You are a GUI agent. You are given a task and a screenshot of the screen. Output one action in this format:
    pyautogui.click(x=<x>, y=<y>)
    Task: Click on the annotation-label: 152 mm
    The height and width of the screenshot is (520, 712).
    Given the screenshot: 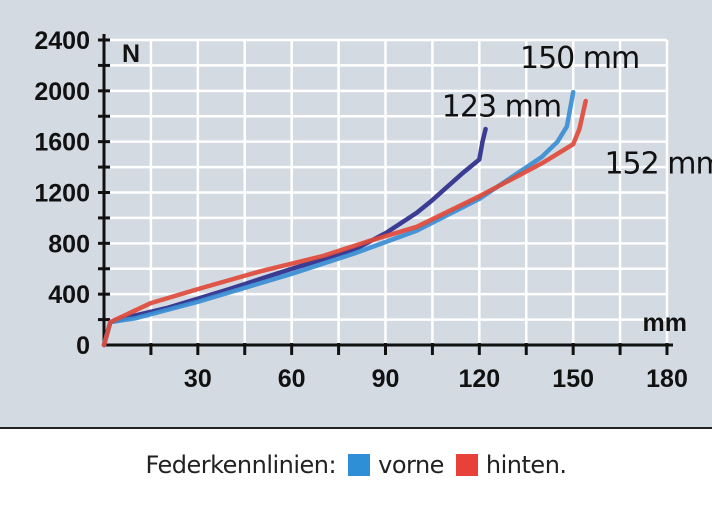 What is the action you would take?
    pyautogui.click(x=658, y=163)
    